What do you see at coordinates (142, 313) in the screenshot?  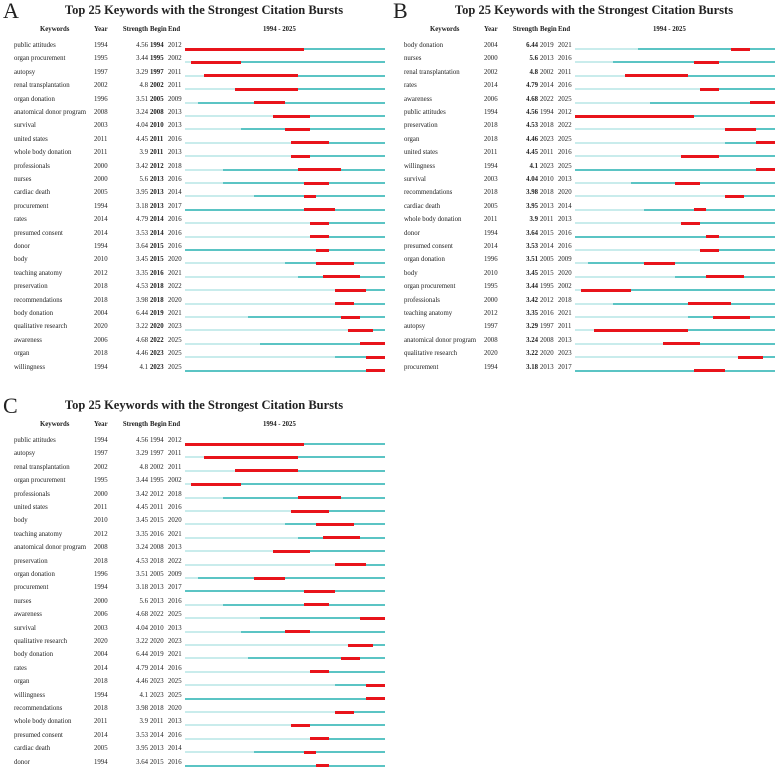 I see `cell-strength: 6.44` at bounding box center [142, 313].